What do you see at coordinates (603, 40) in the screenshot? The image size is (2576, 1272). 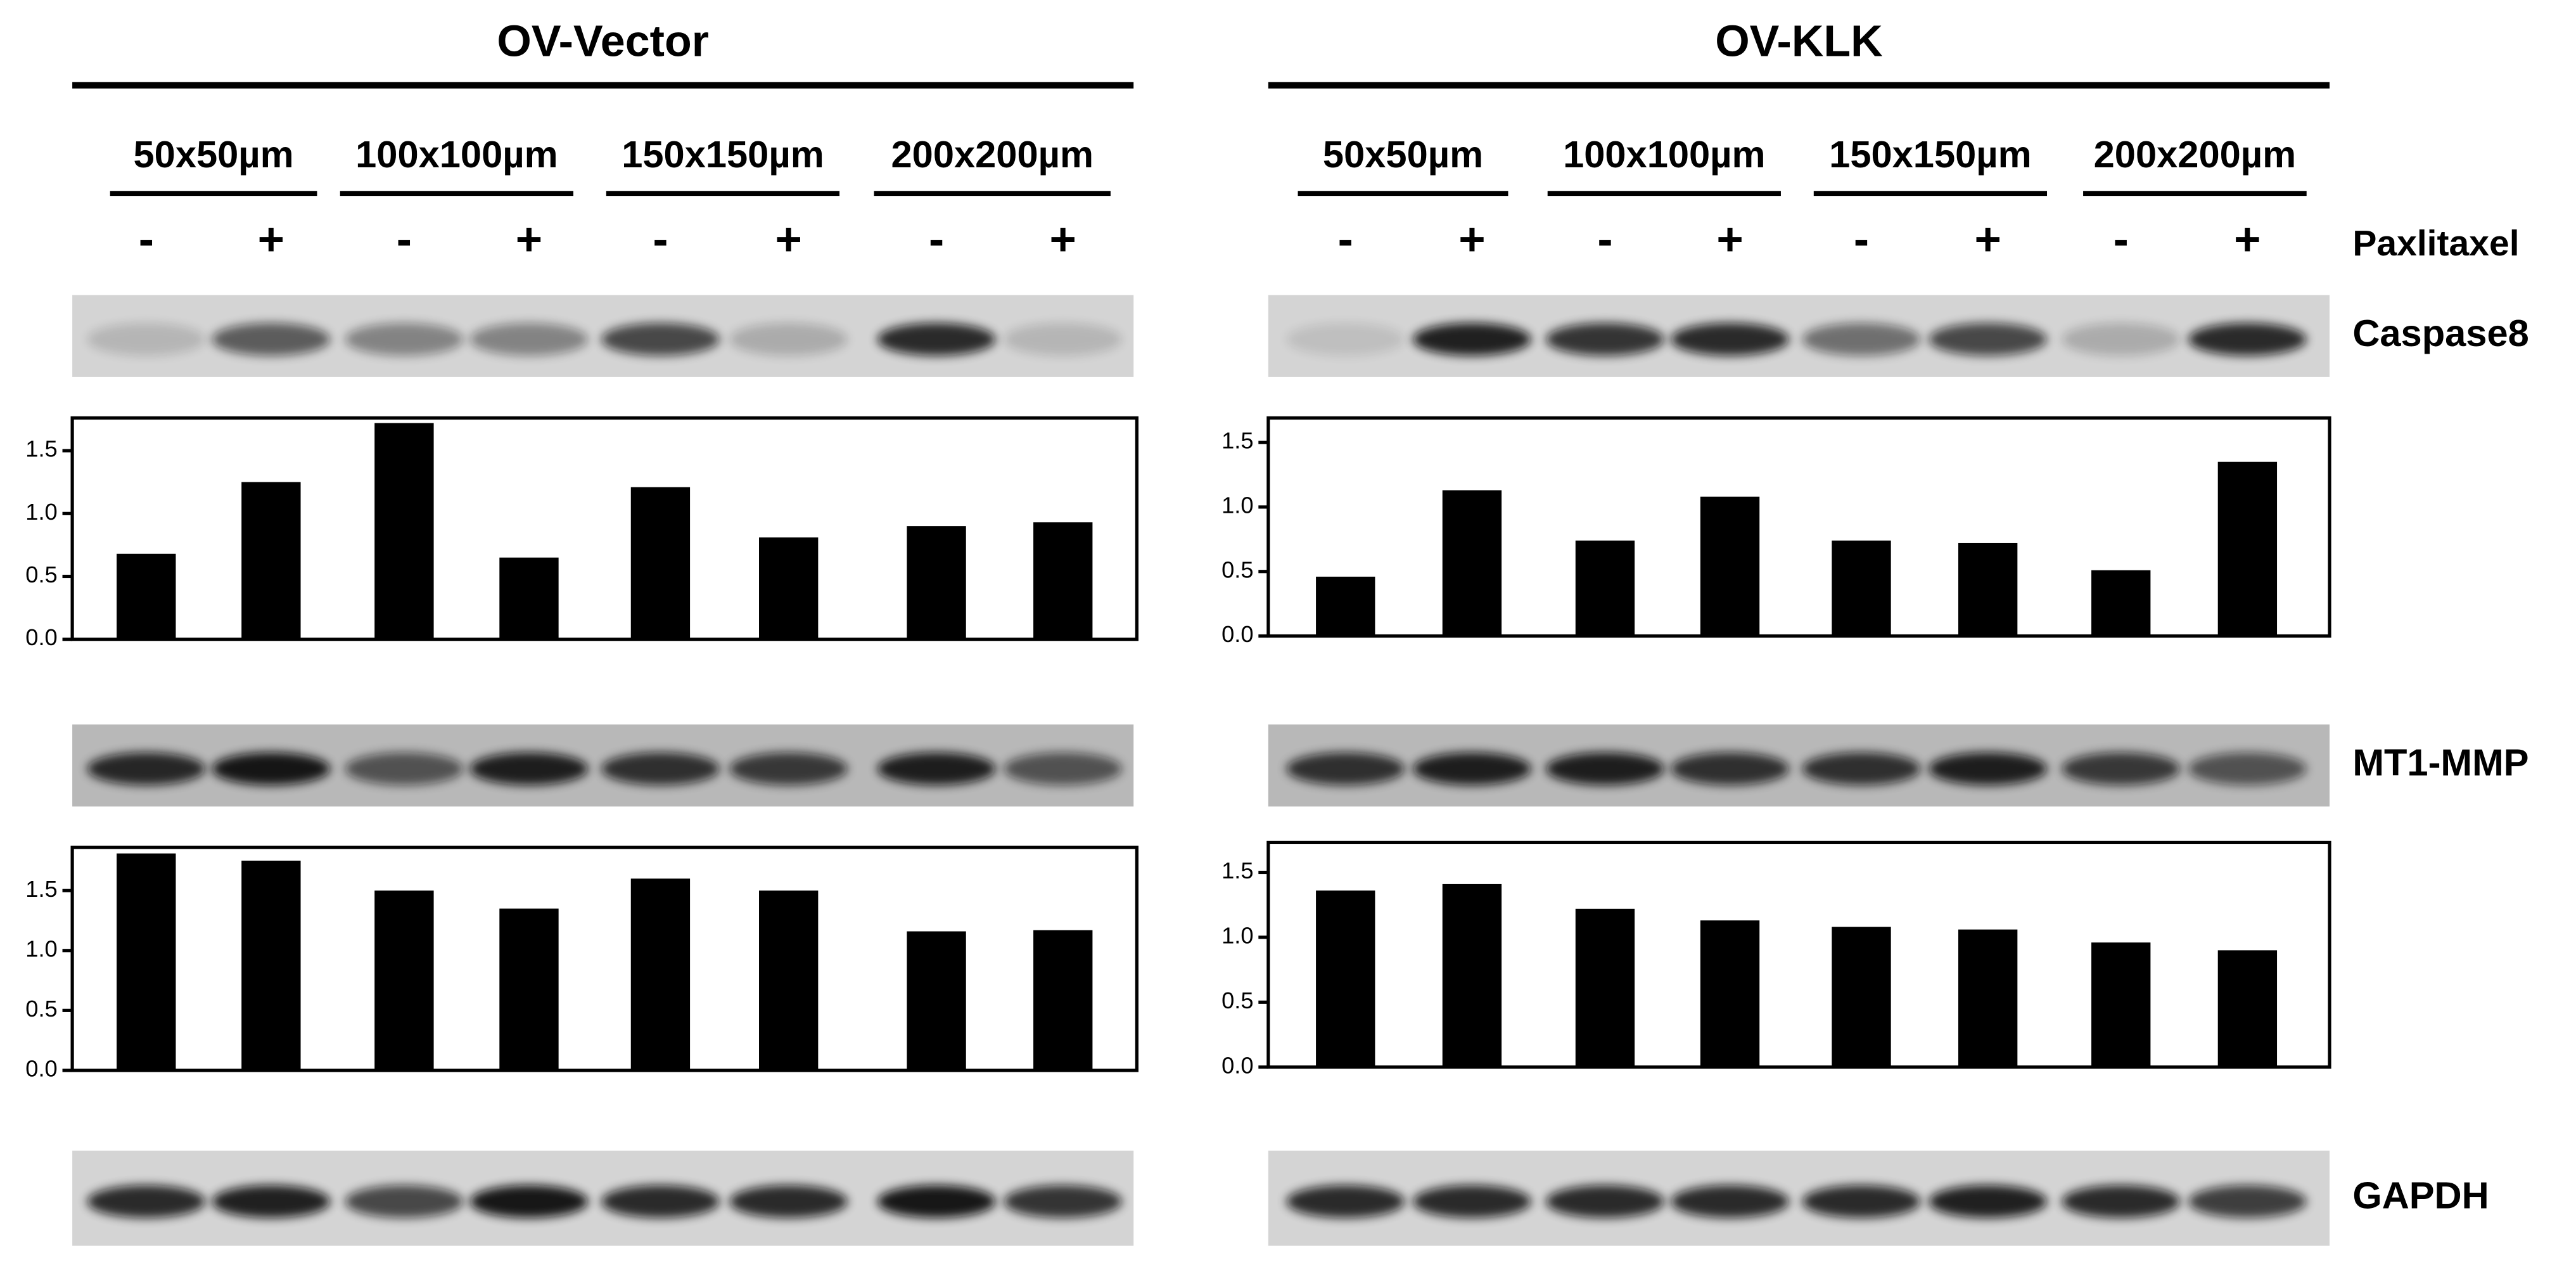 I see `panel-title: OV-Vector` at bounding box center [603, 40].